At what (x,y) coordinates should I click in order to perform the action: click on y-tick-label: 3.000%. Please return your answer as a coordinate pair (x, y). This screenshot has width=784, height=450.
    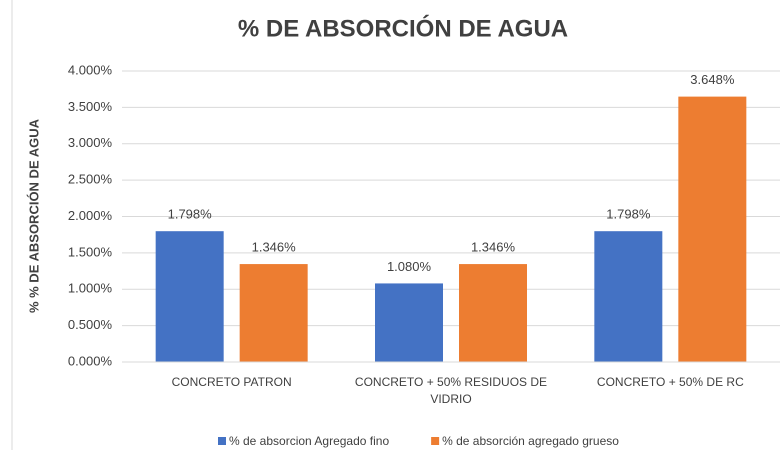
    Looking at the image, I should click on (90, 142).